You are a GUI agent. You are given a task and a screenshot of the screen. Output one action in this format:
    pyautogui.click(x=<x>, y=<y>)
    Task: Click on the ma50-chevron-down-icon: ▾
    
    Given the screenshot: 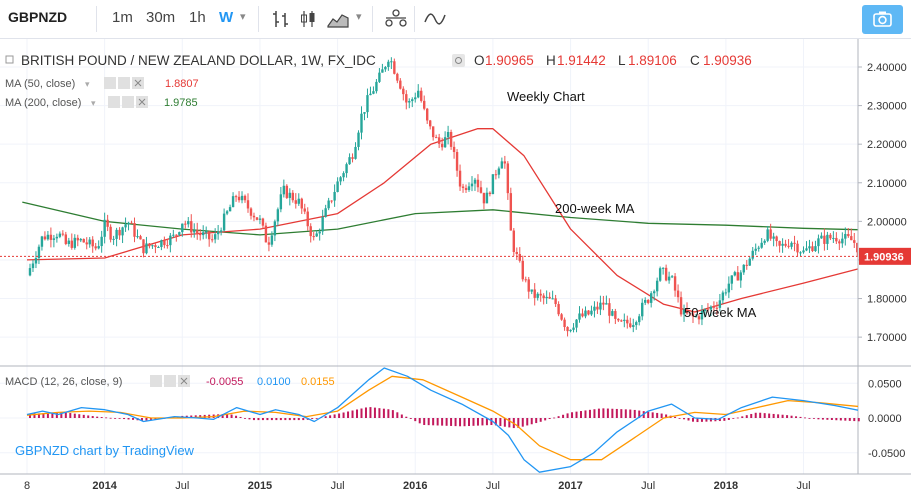 What is the action you would take?
    pyautogui.click(x=87, y=84)
    